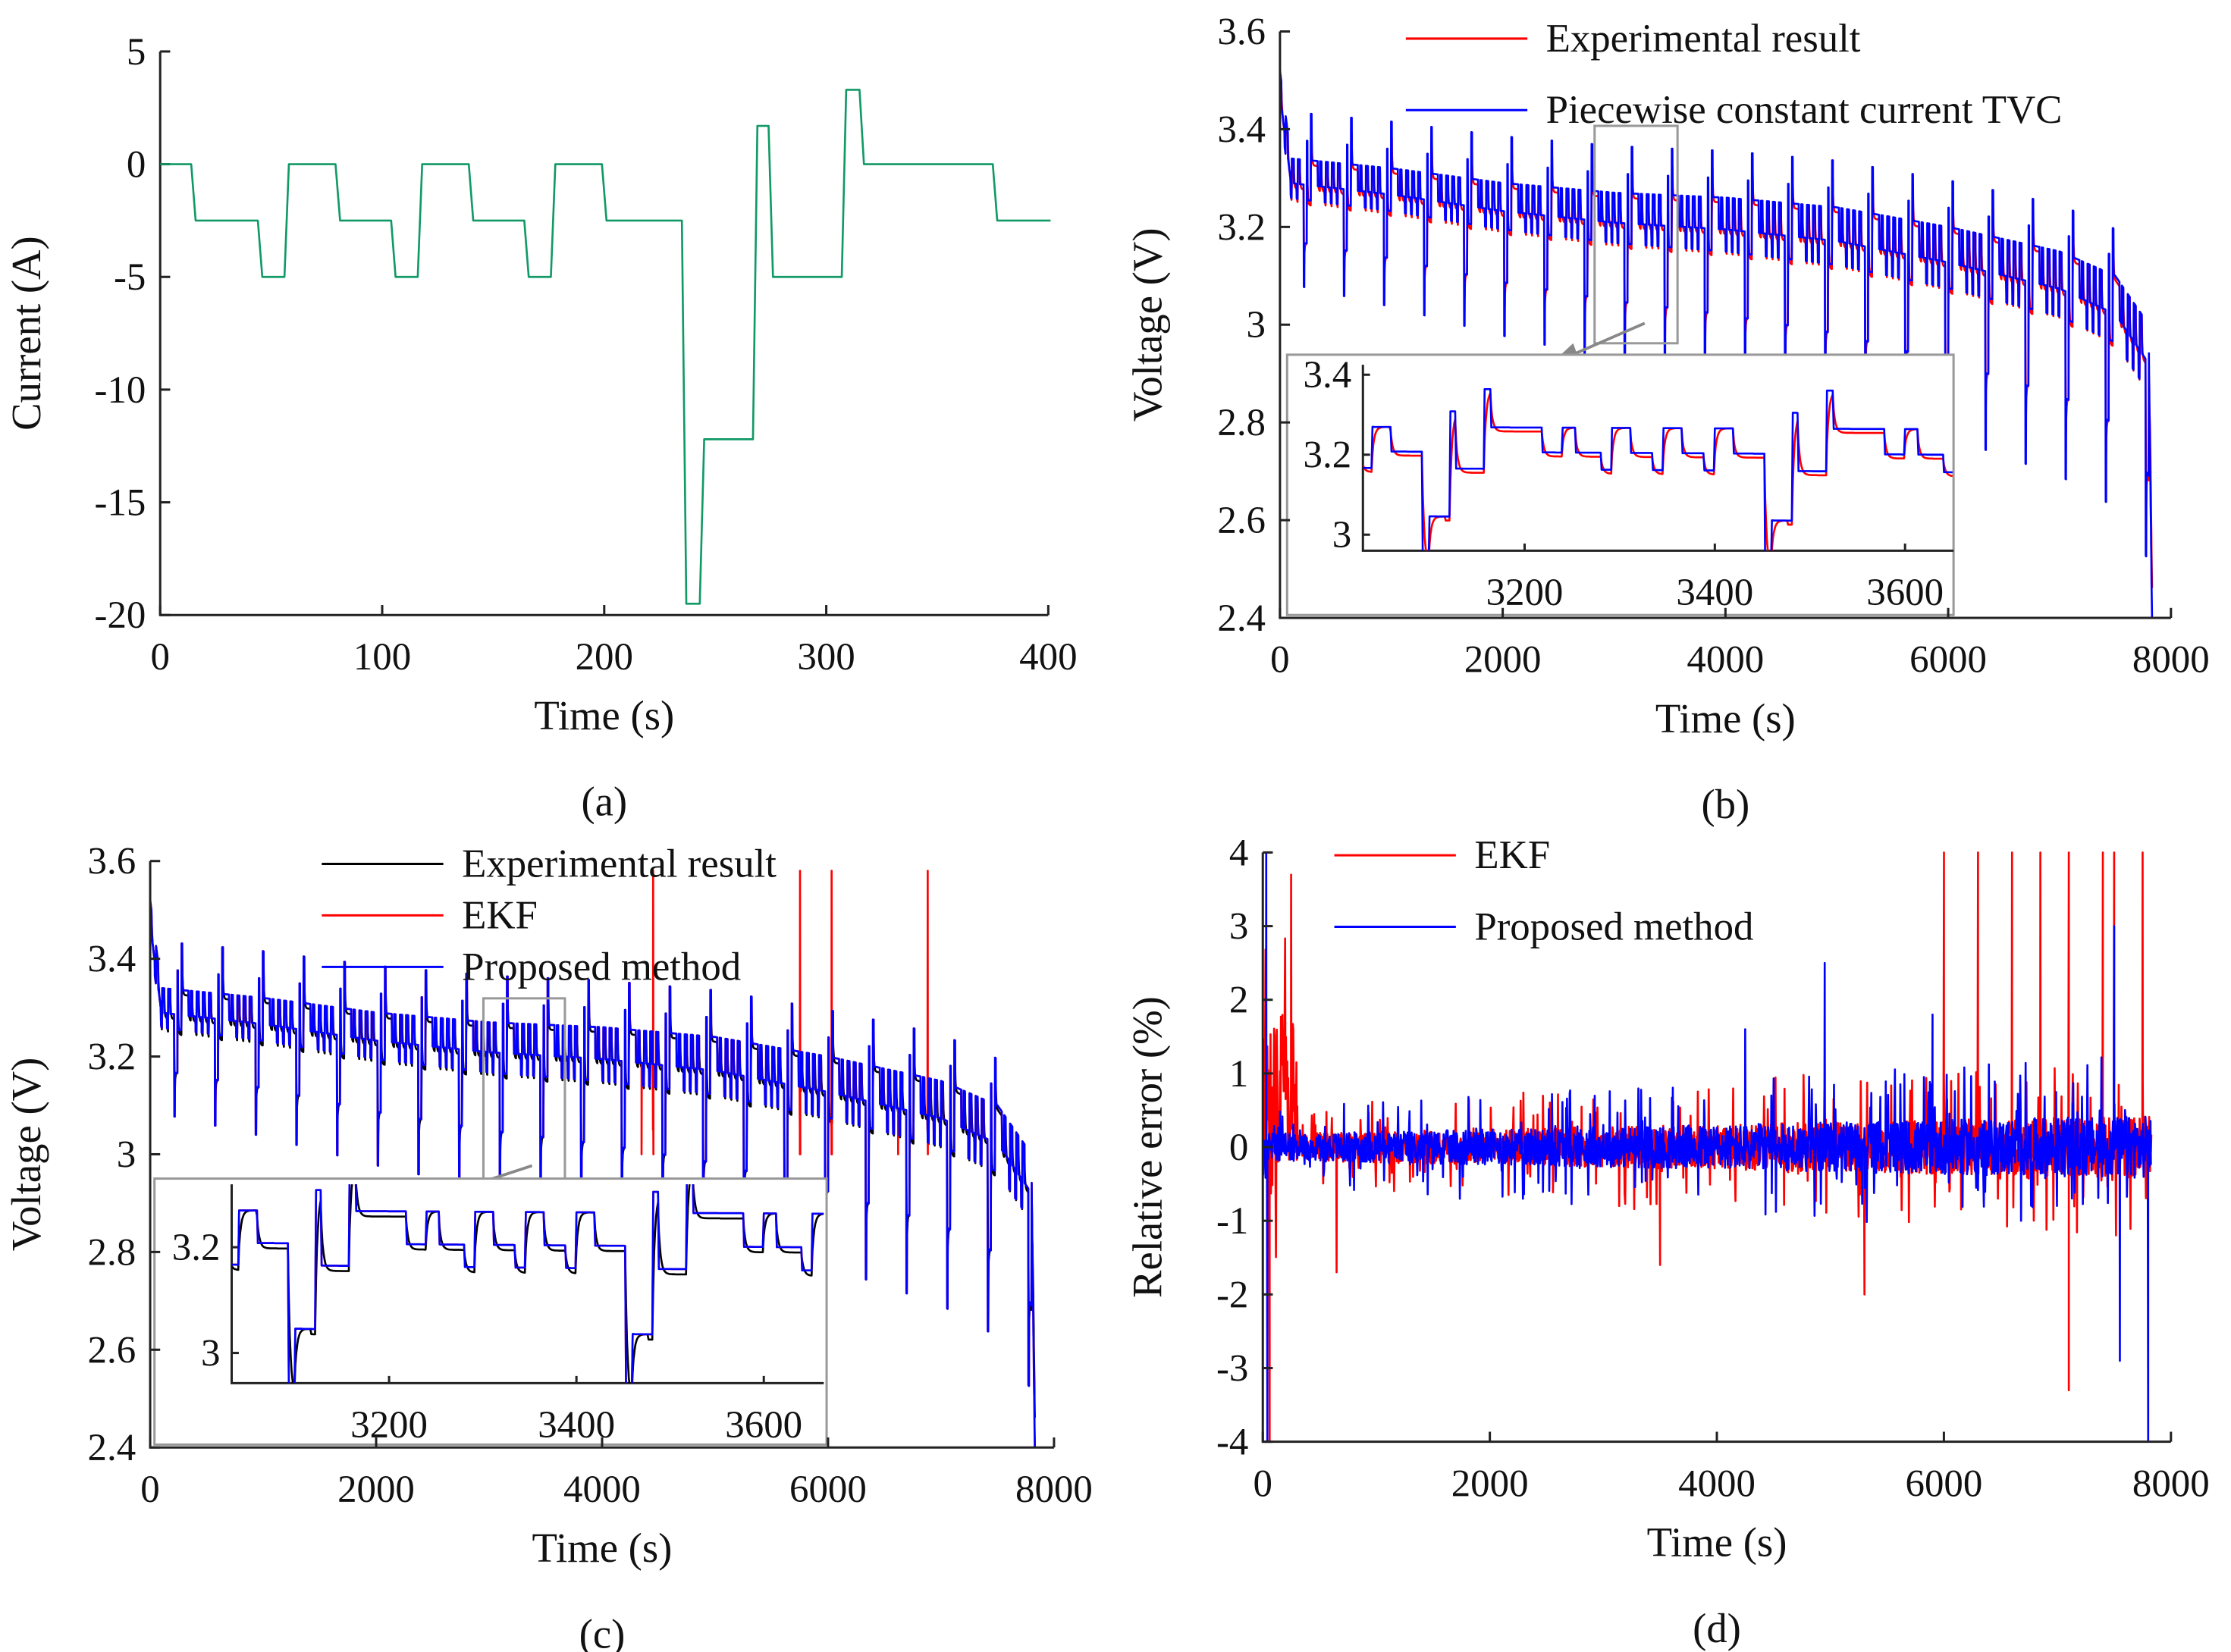  I want to click on legend-entry: Piecewise constant current TVC, so click(1805, 110).